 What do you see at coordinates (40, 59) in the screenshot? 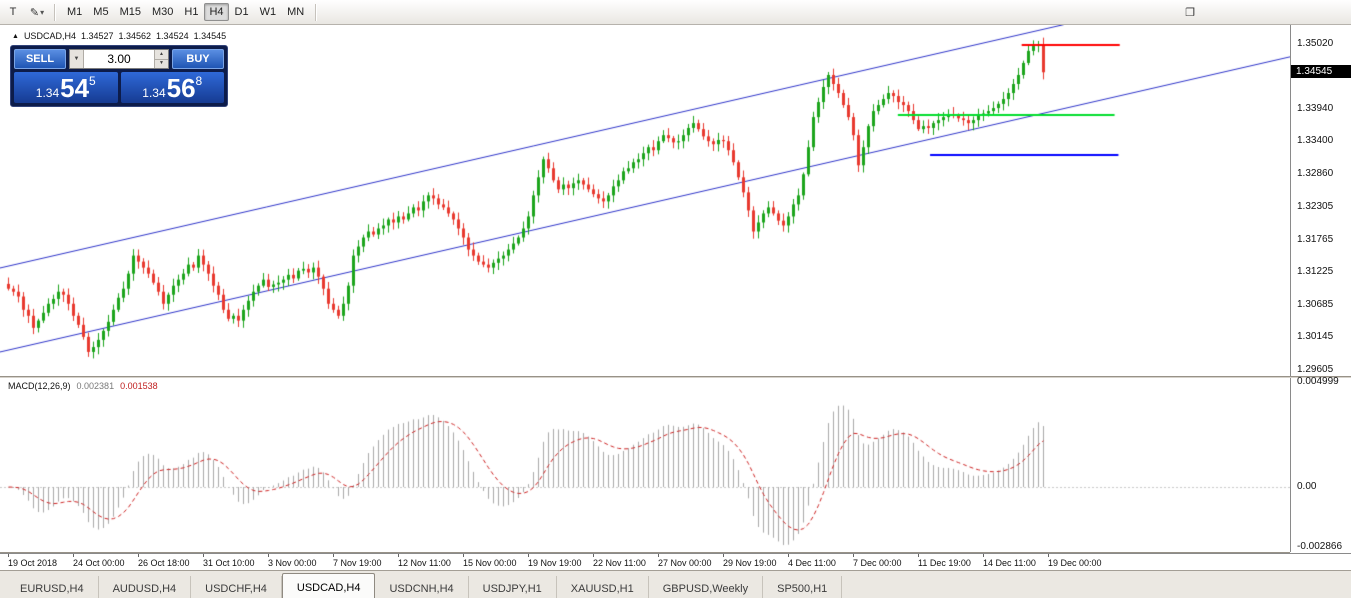
I see `sell-button: SELL` at bounding box center [40, 59].